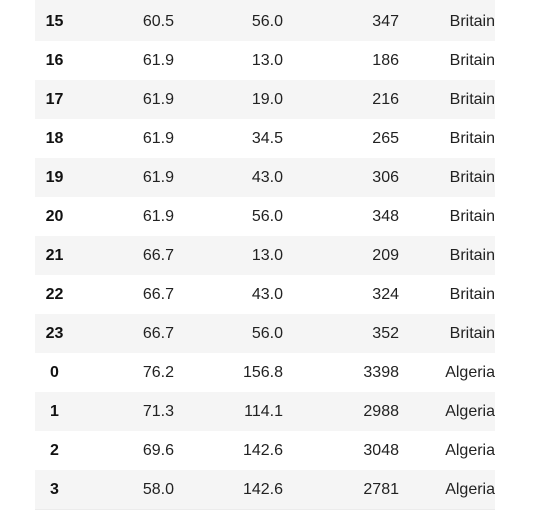 The width and height of the screenshot is (540, 512). Describe the element at coordinates (54, 372) in the screenshot. I see `row-index: 0` at that location.